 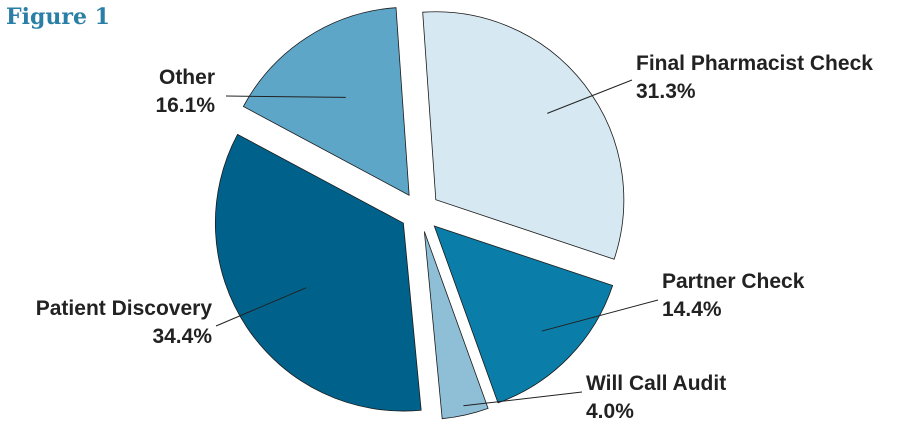 What do you see at coordinates (318, 272) in the screenshot?
I see `pie-slice-patient-discovery` at bounding box center [318, 272].